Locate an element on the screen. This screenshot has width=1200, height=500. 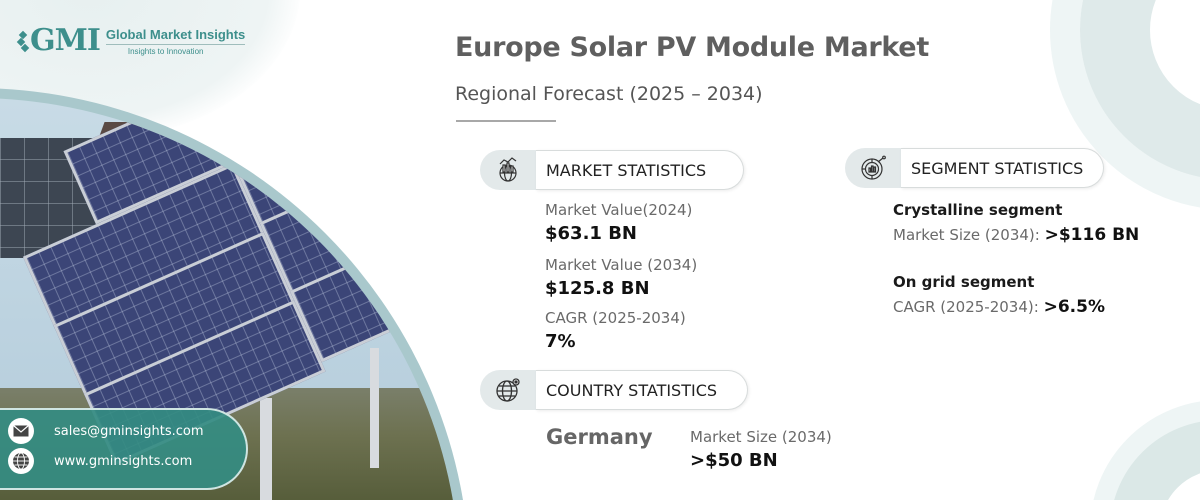
market-value-2034-value: $125.8 BN is located at coordinates (597, 288).